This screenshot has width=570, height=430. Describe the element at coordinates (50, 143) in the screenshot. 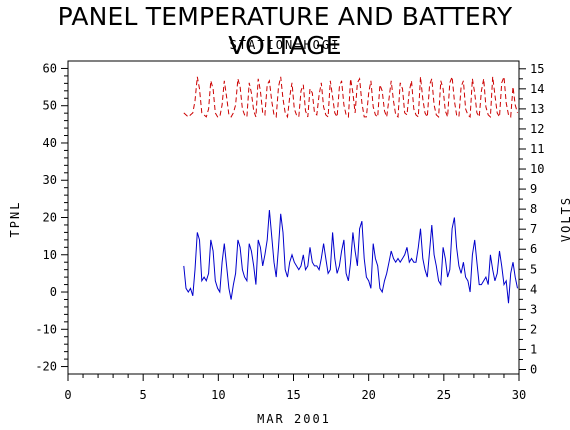

I see `y-tick-label: 40` at that location.